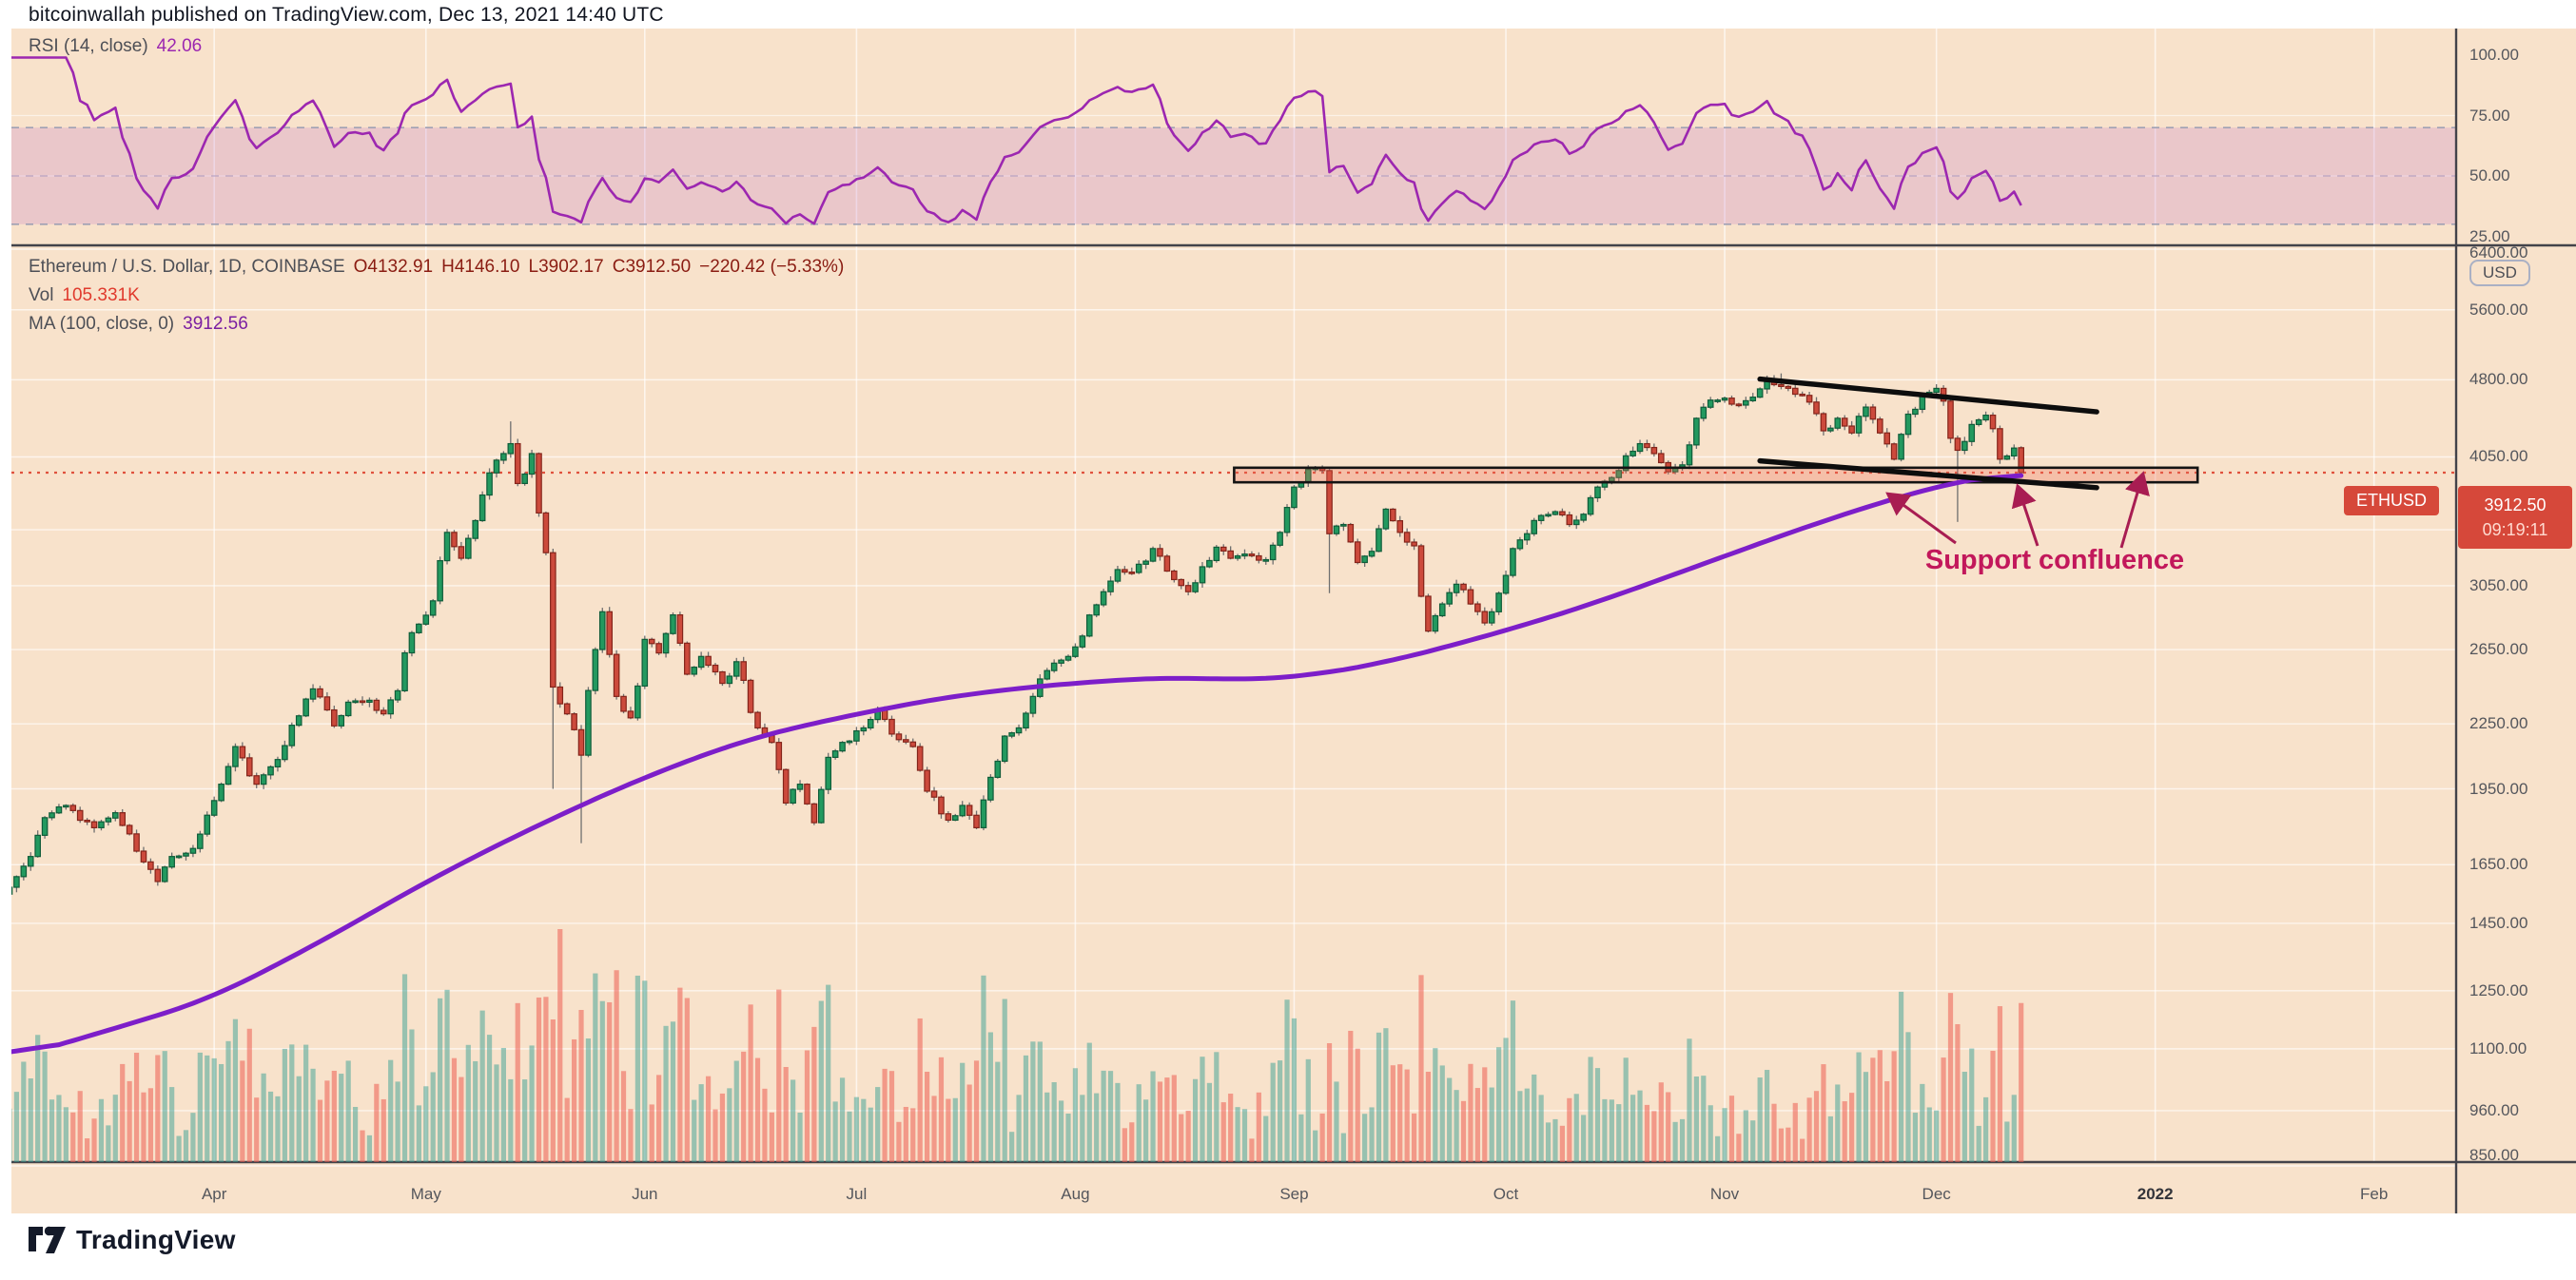  What do you see at coordinates (2499, 788) in the screenshot?
I see `price-axis-label: 1950.00` at bounding box center [2499, 788].